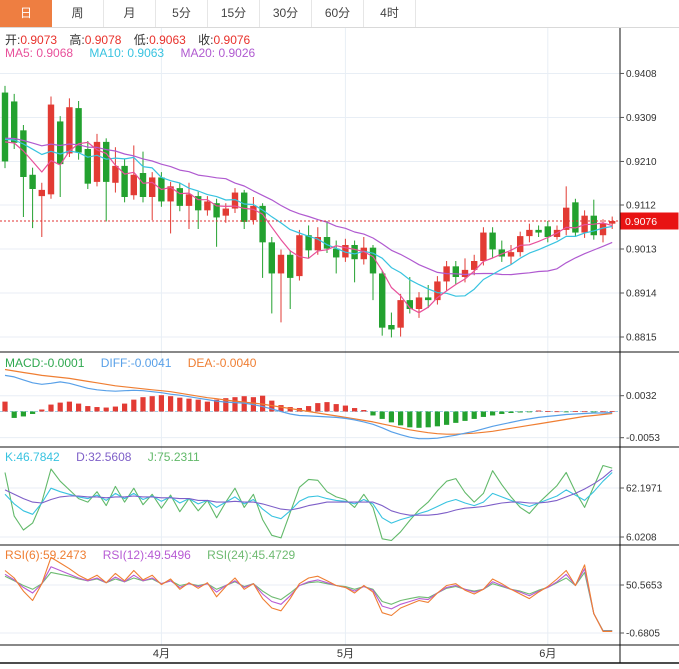 This screenshot has height=669, width=679. I want to click on tab-timeframe-1: 周, so click(78, 13).